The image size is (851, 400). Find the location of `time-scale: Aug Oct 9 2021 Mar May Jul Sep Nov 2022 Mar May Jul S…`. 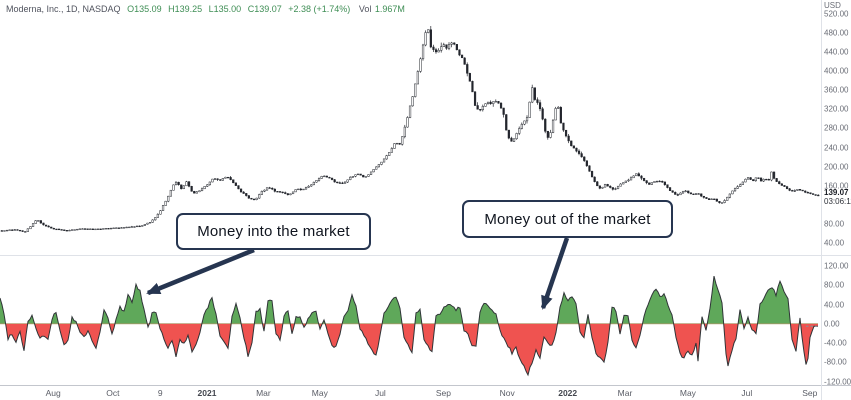

time-scale: Aug Oct 9 2021 Mar May Jul Sep Nov 2022 Mar May Jul S… is located at coordinates (410, 393).